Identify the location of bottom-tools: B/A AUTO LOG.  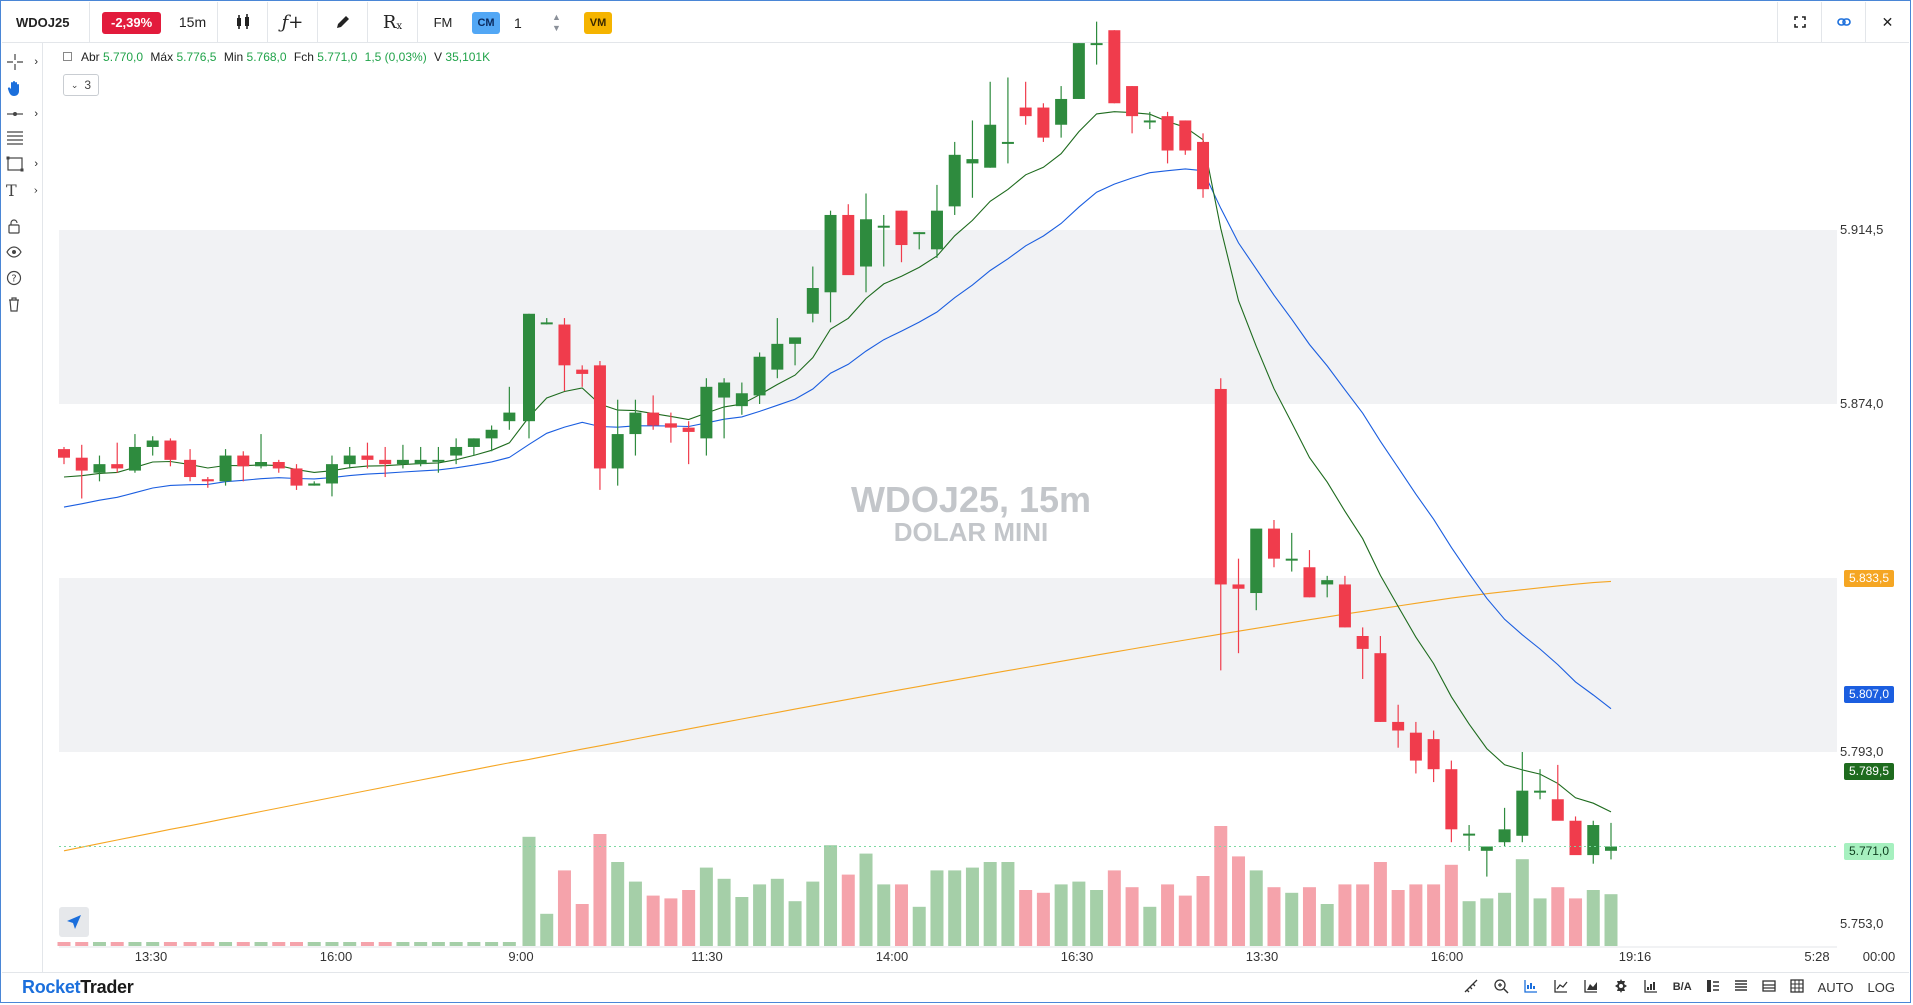
(1679, 987).